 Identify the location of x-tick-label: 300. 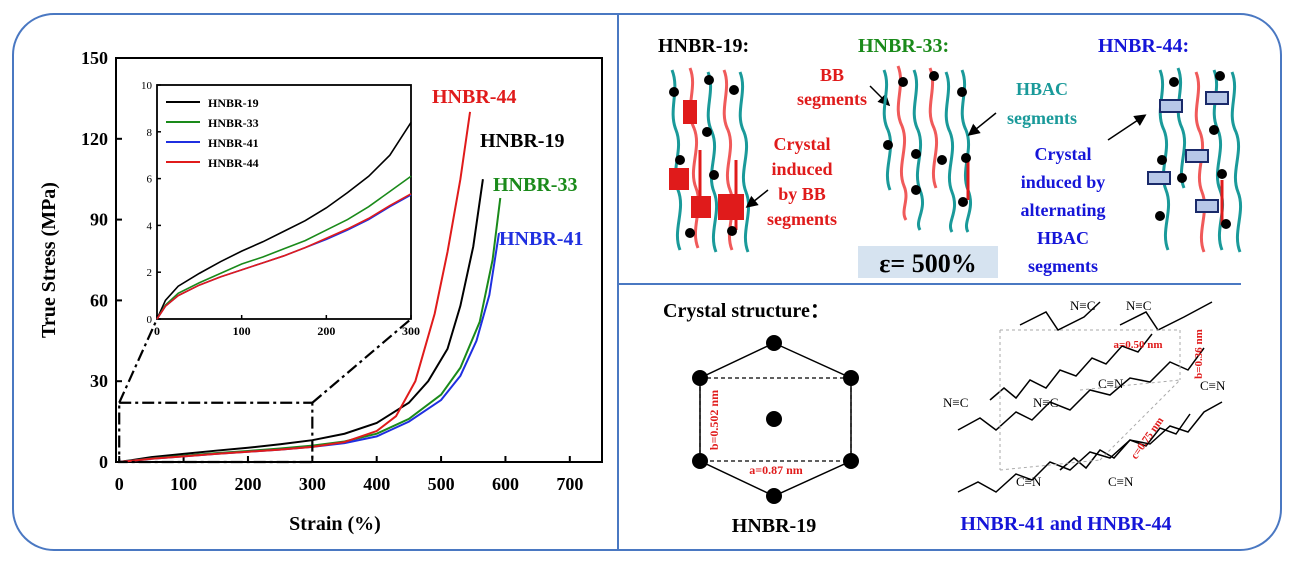
(312, 484).